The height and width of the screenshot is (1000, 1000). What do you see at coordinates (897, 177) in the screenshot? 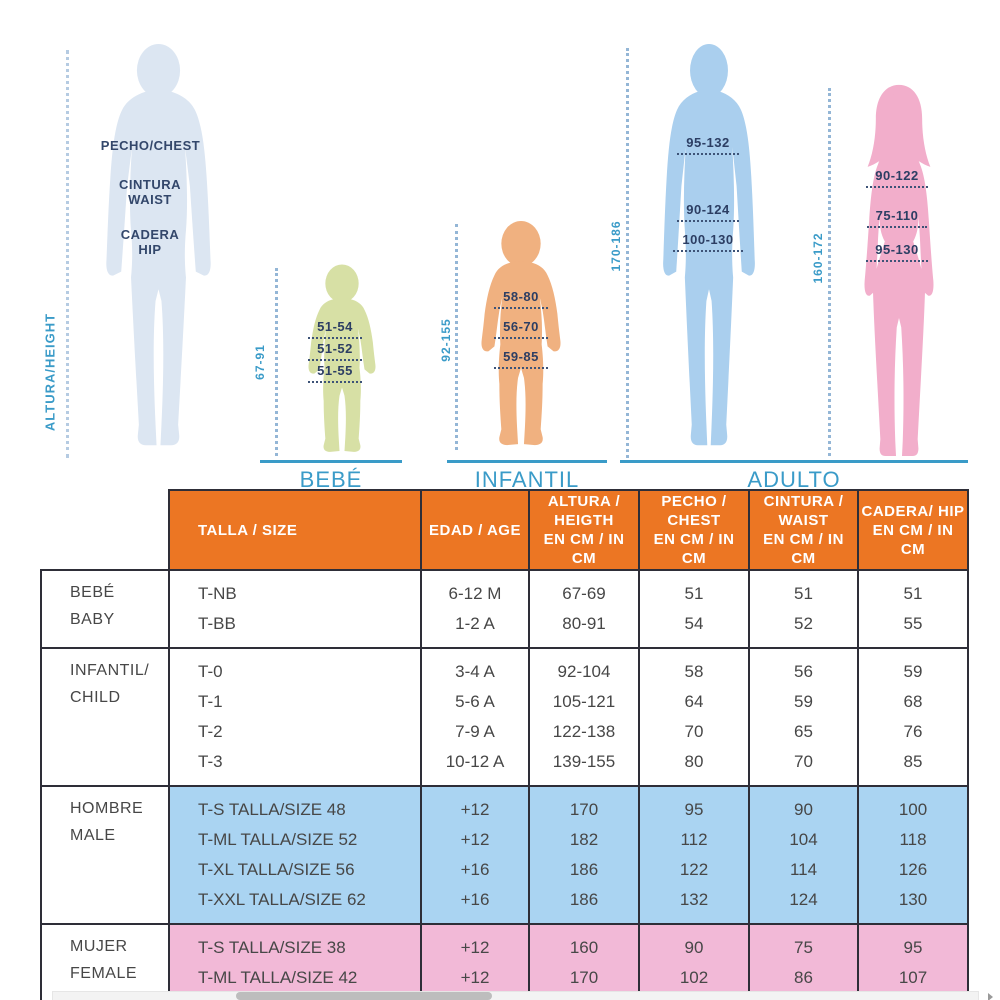
I see `adult-female-chest-measure: 90-122` at bounding box center [897, 177].